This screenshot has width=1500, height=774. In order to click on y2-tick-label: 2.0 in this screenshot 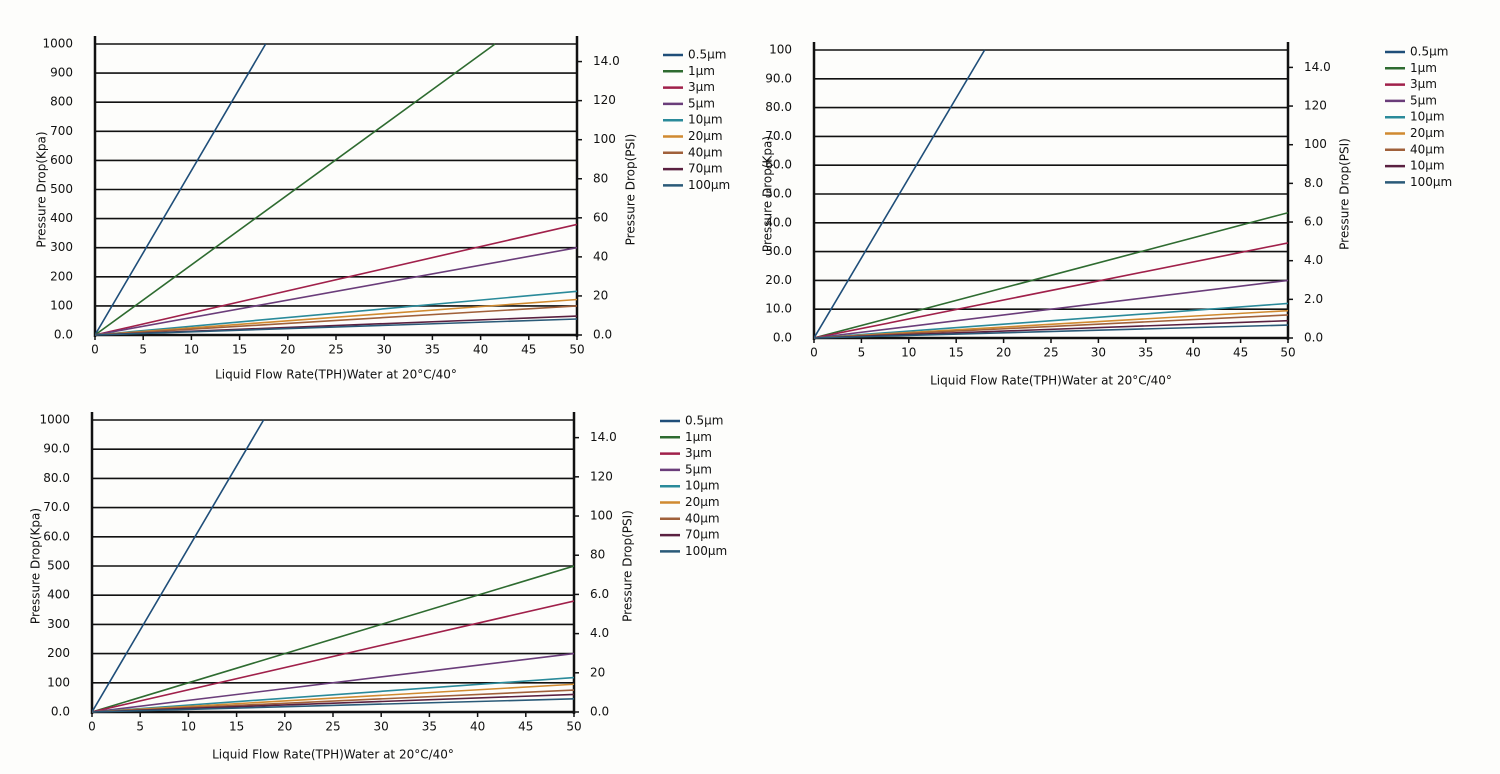, I will do `click(1313, 299)`.